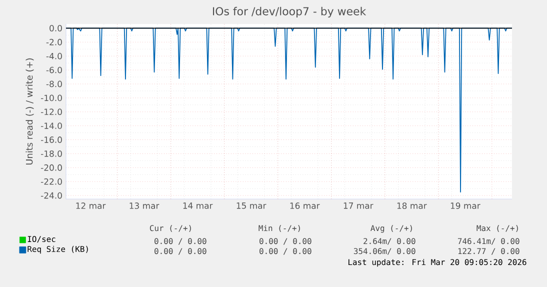 The width and height of the screenshot is (547, 287). What do you see at coordinates (251, 205) in the screenshot?
I see `x-tick-label: 15 mar` at bounding box center [251, 205].